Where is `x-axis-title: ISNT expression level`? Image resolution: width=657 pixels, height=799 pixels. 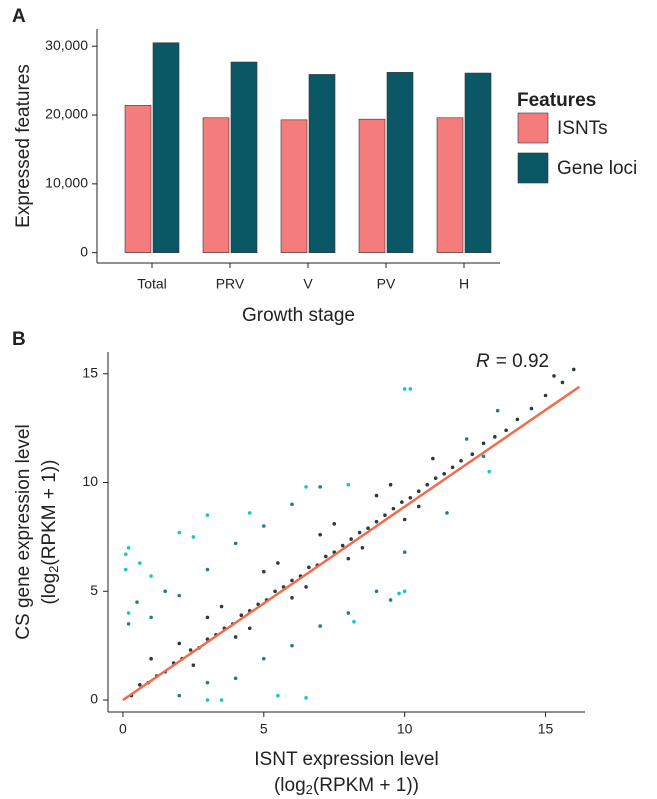 x-axis-title: ISNT expression level is located at coordinates (346, 759).